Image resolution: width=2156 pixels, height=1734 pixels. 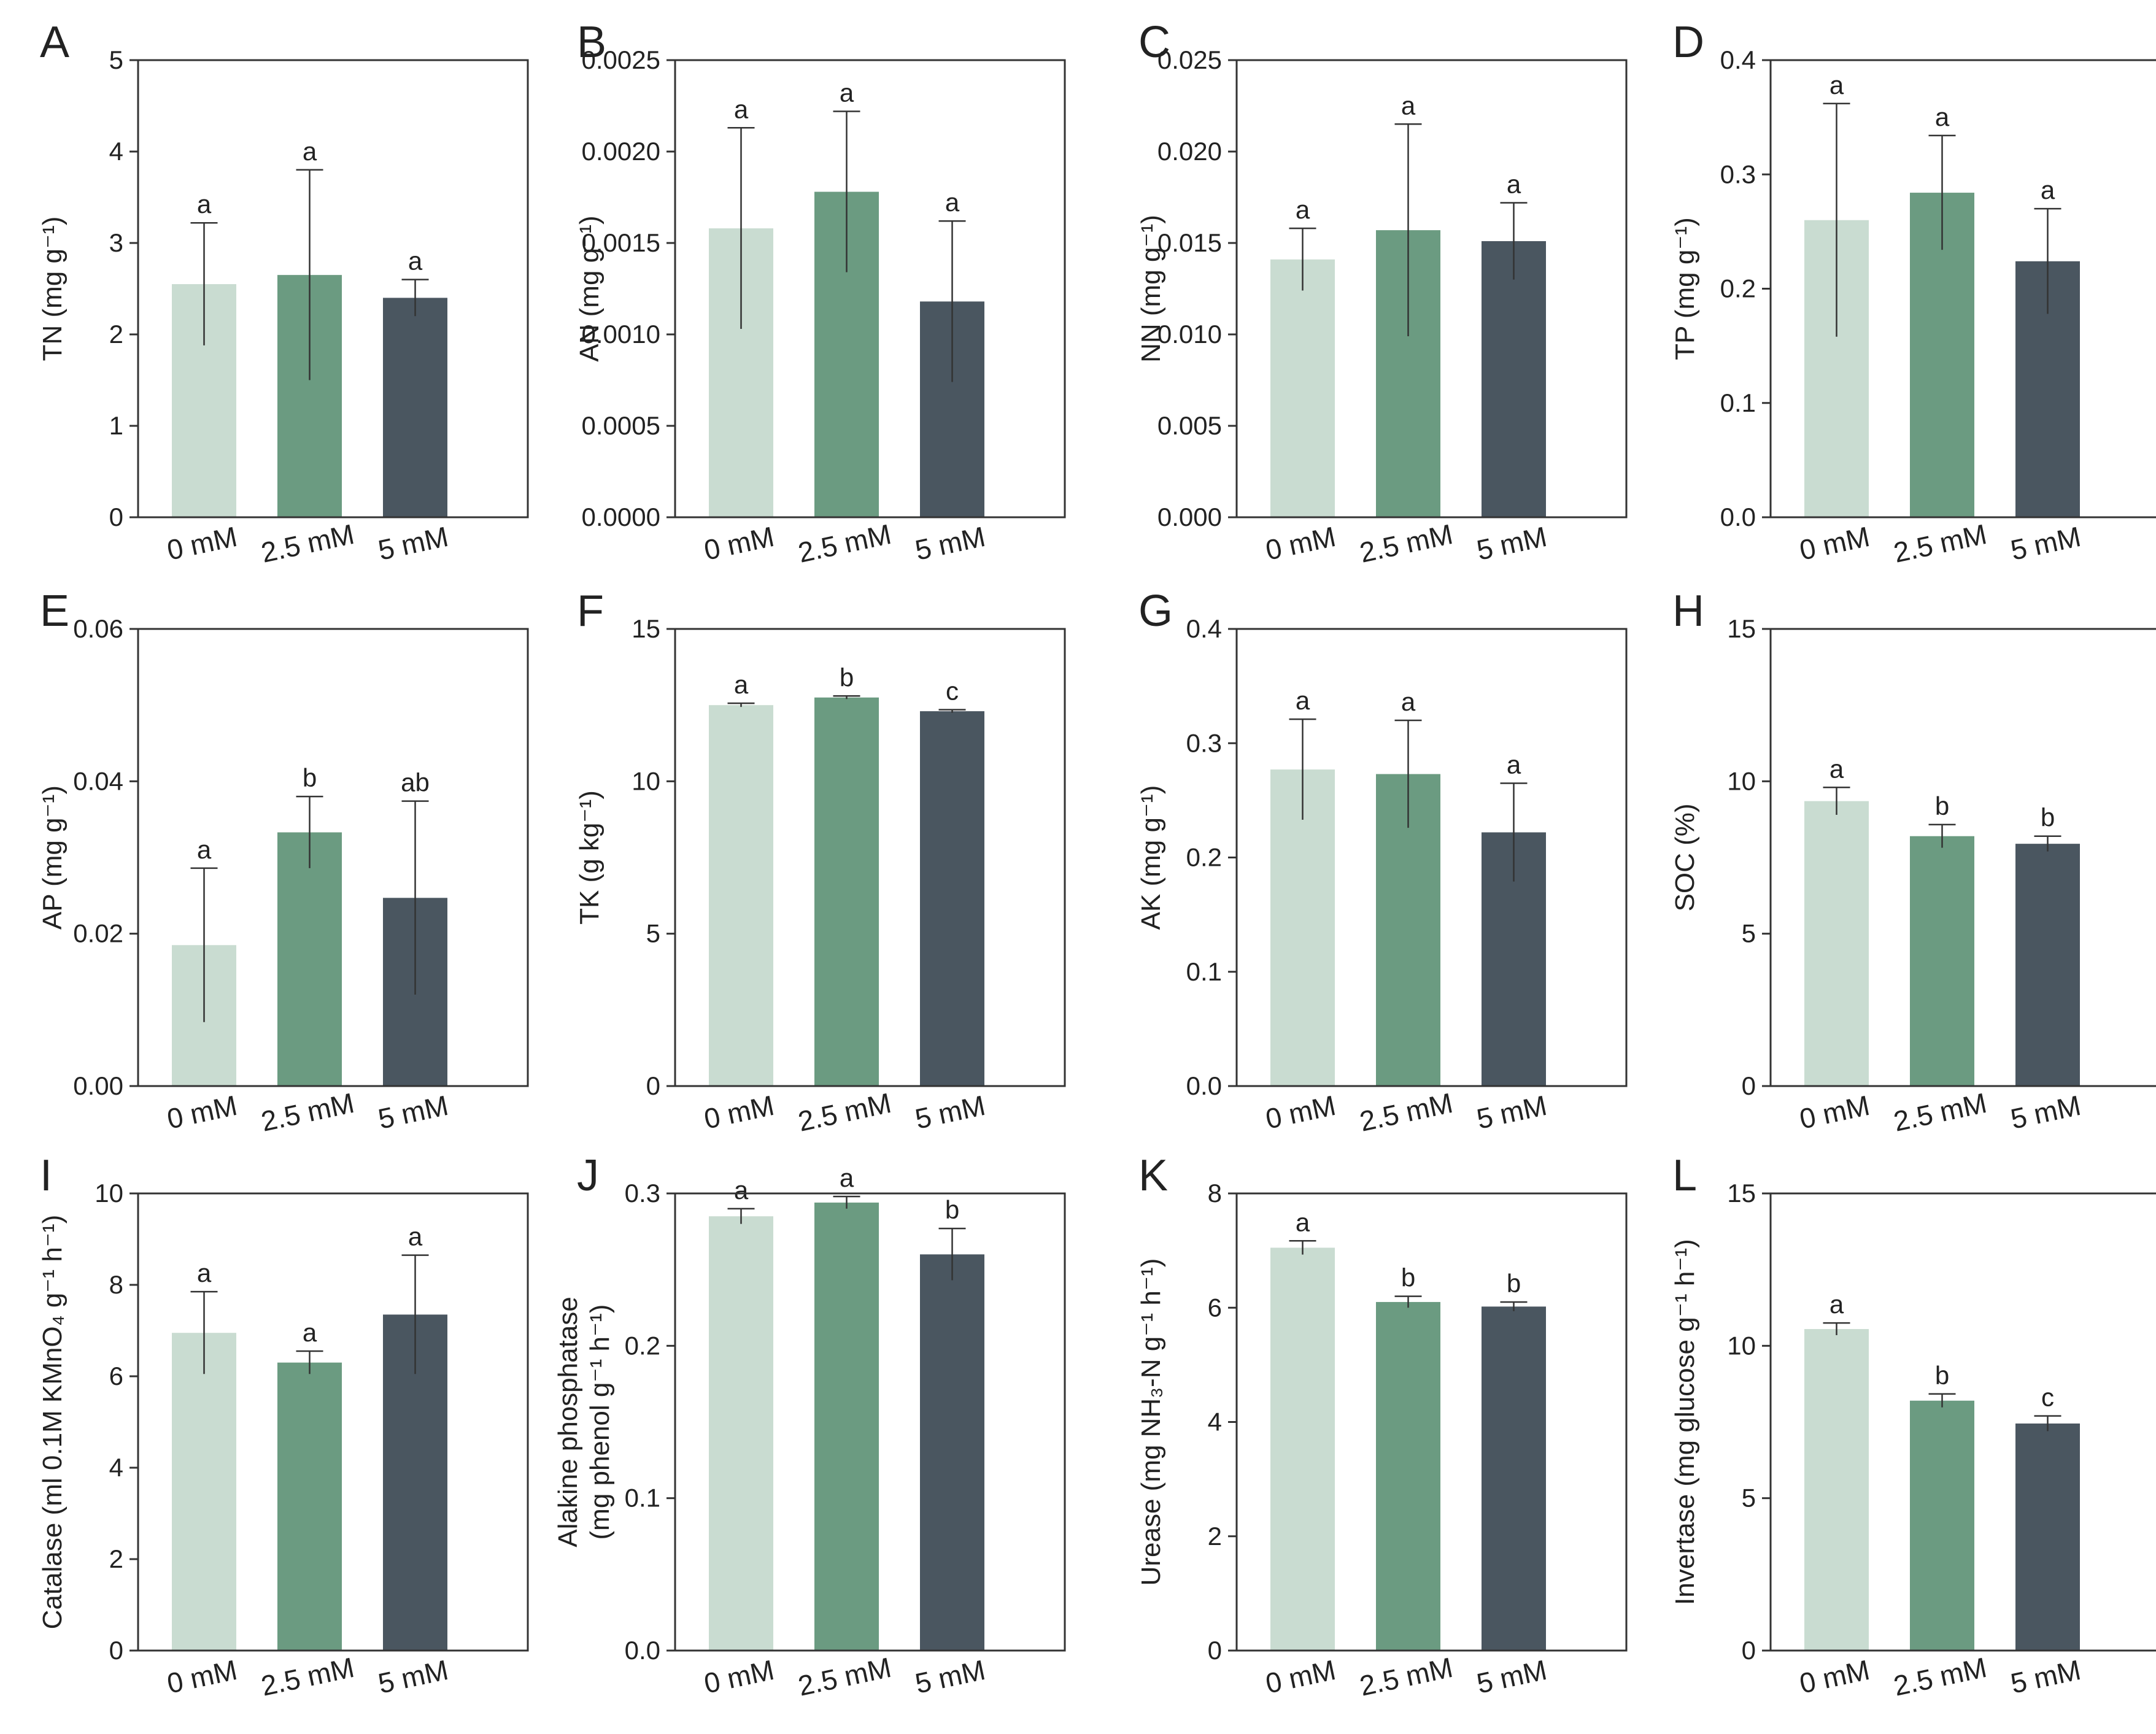 I want to click on y-tick-label: 1, so click(x=116, y=425).